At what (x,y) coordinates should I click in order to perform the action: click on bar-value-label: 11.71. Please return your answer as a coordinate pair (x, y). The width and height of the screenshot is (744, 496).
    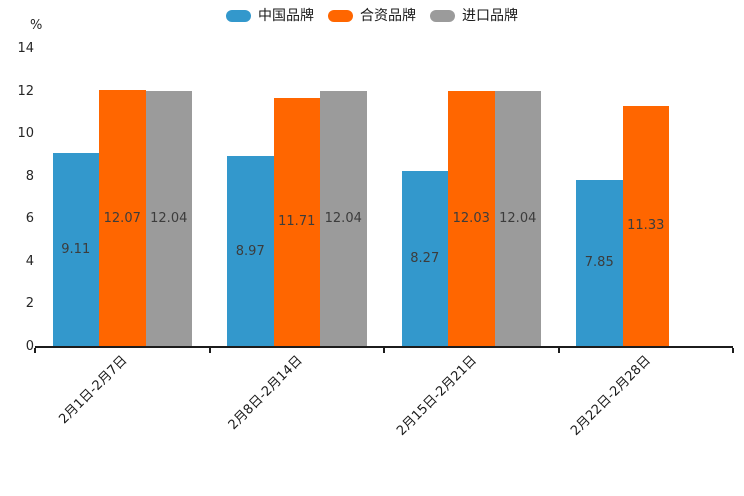
    Looking at the image, I should click on (297, 222).